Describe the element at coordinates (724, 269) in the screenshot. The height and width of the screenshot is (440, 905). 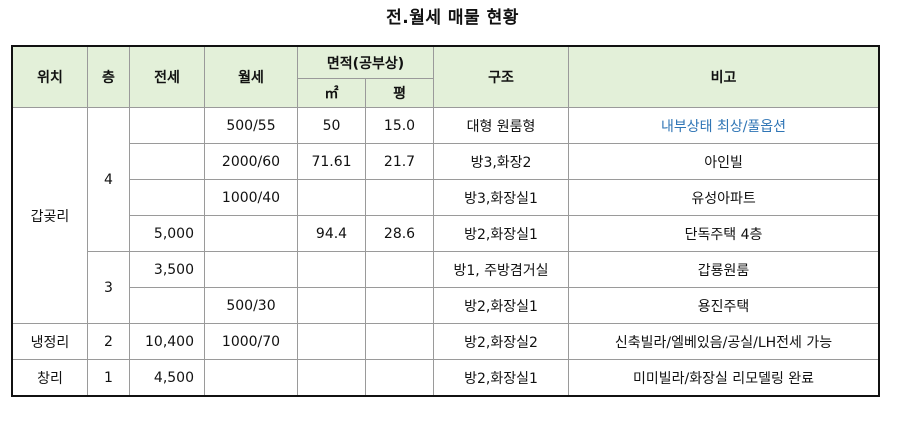
I see `note-cell: 갑룡원룸` at that location.